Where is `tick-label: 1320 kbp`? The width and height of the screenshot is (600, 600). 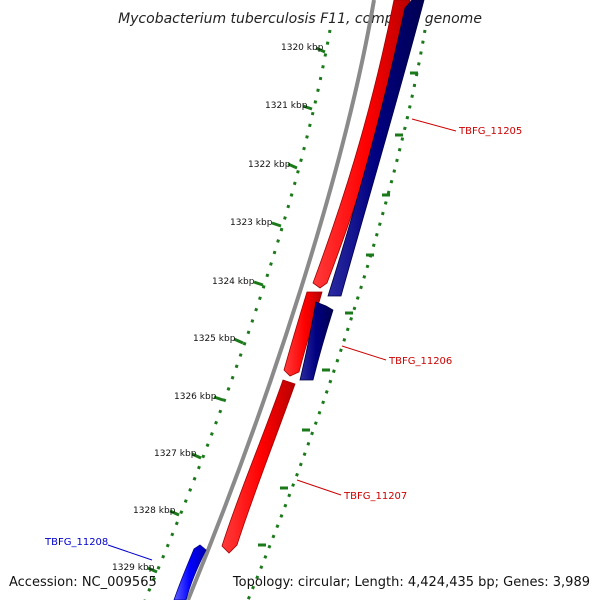 tick-label: 1320 kbp is located at coordinates (302, 48).